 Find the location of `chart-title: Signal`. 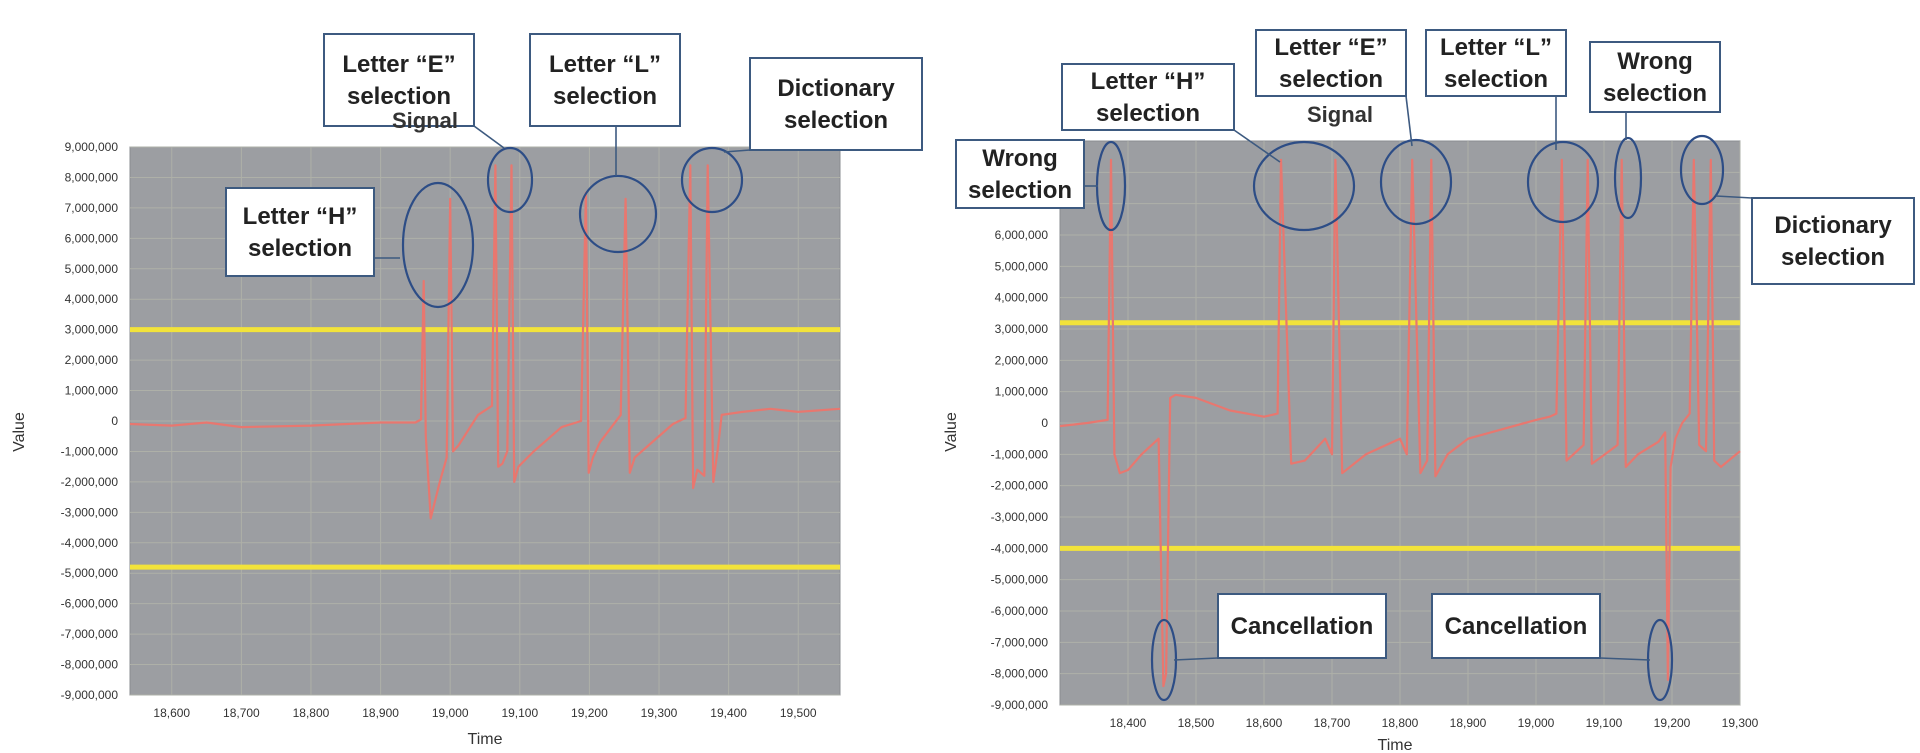

chart-title: Signal is located at coordinates (425, 120).